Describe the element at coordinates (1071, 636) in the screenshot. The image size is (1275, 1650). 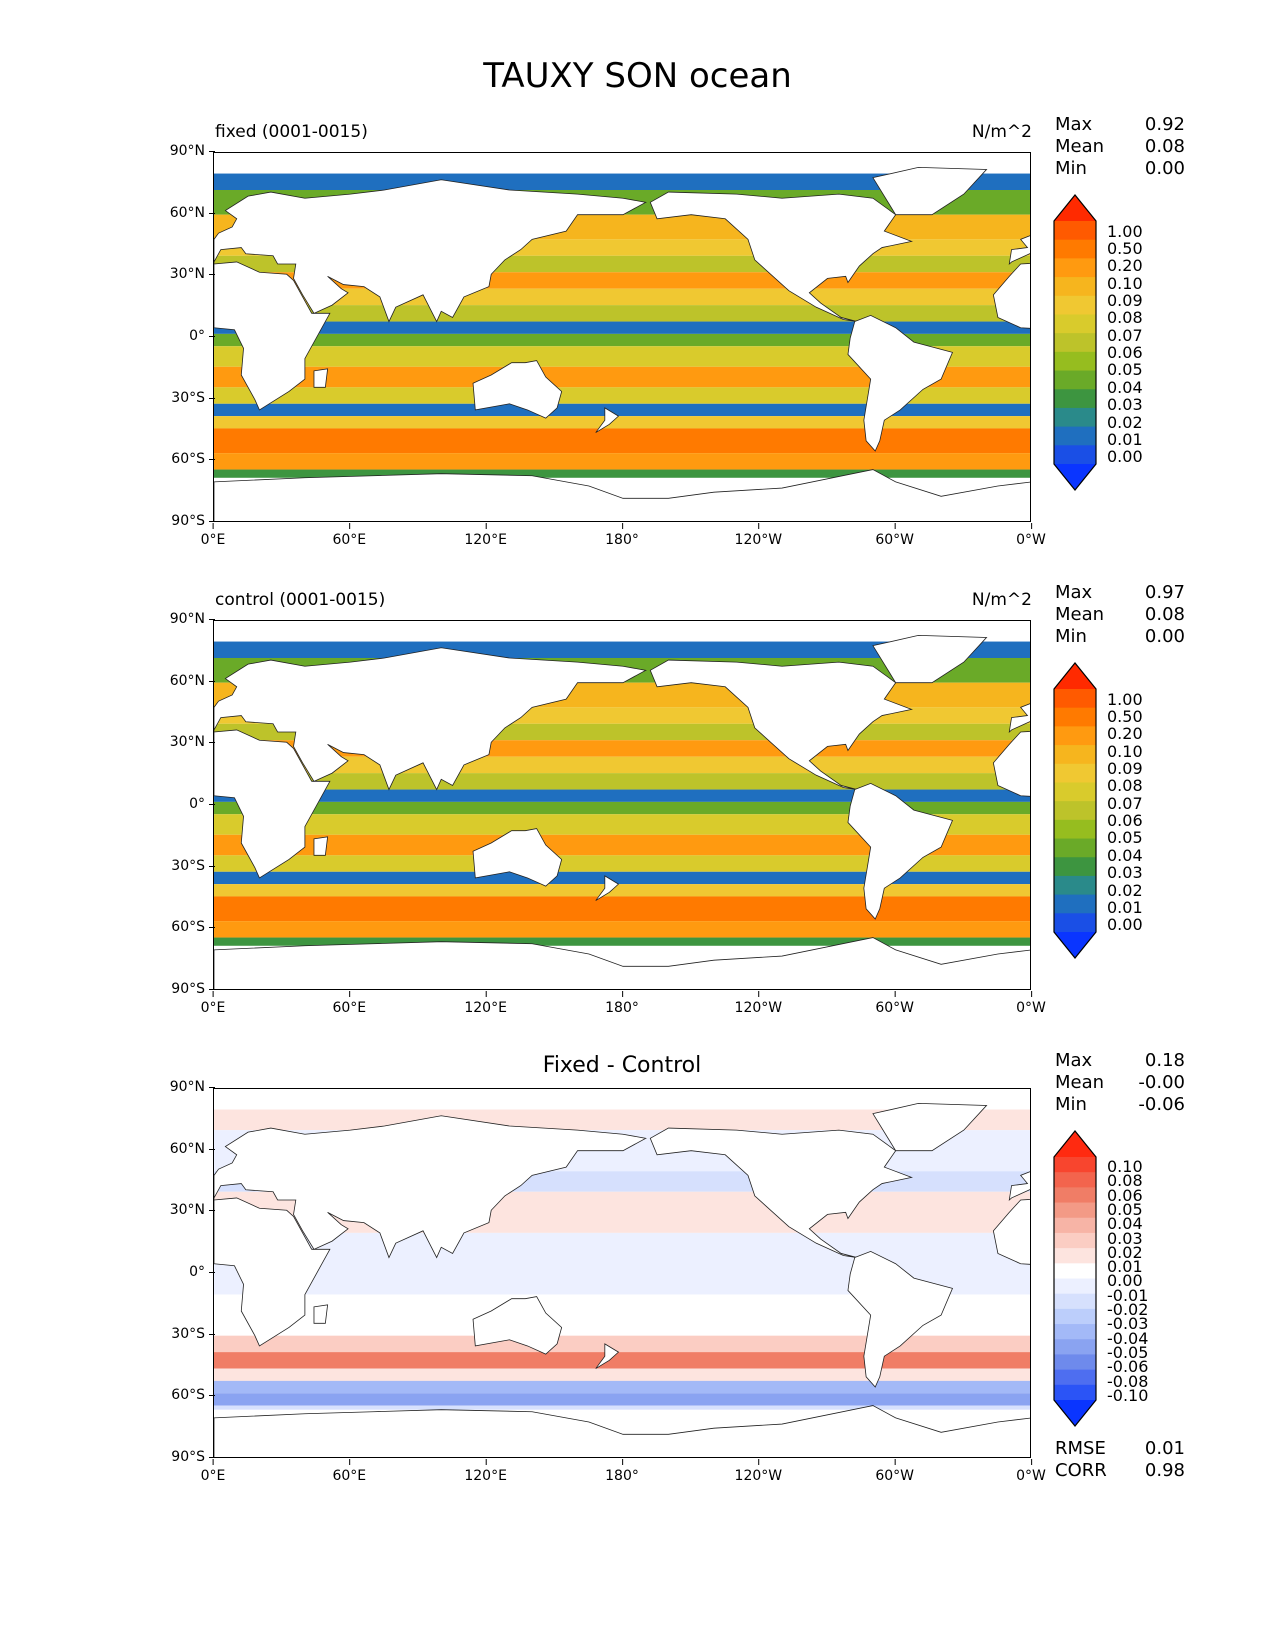
I see `stat-label: Min` at that location.